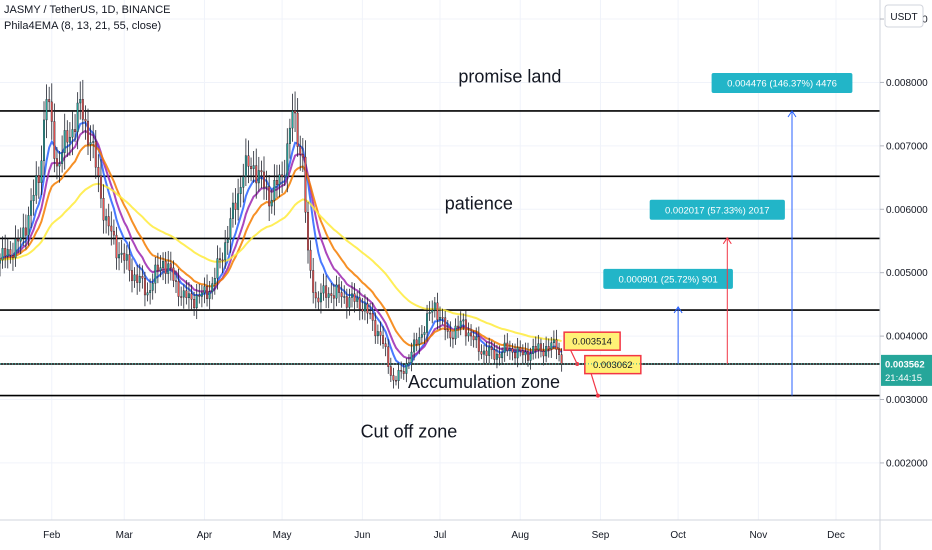 The height and width of the screenshot is (550, 932). What do you see at coordinates (594, 384) in the screenshot?
I see `callout-line` at bounding box center [594, 384].